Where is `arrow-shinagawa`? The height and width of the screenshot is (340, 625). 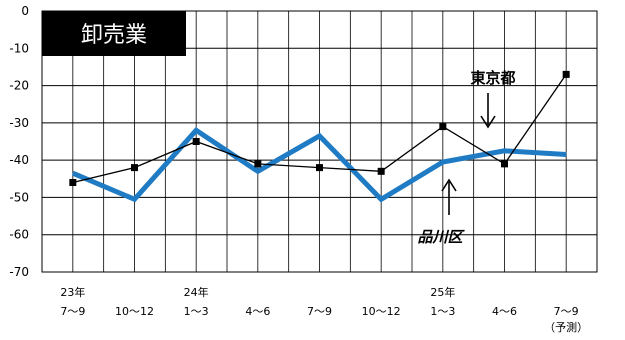 arrow-shinagawa is located at coordinates (449, 196).